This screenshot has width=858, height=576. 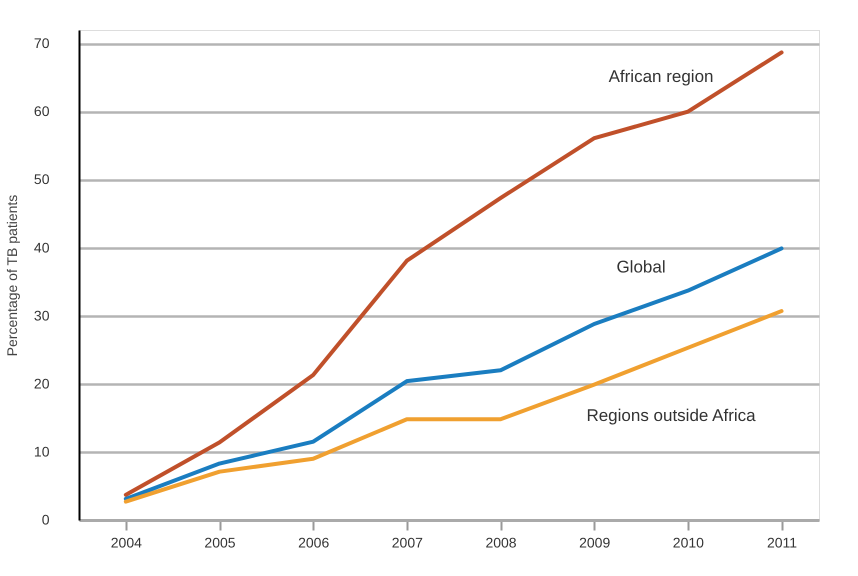 What do you see at coordinates (220, 542) in the screenshot?
I see `x-tick-label: 2005` at bounding box center [220, 542].